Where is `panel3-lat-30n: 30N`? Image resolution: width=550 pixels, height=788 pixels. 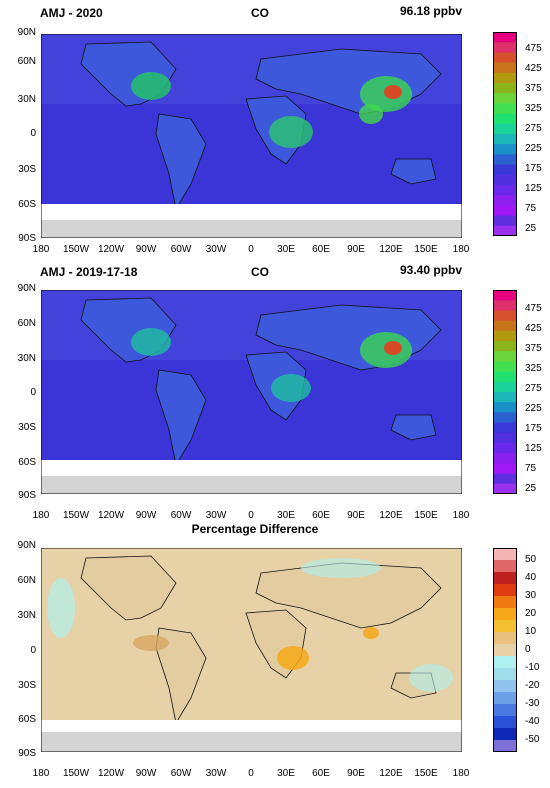
panel3-lat-30n: 30N is located at coordinates (26, 615).